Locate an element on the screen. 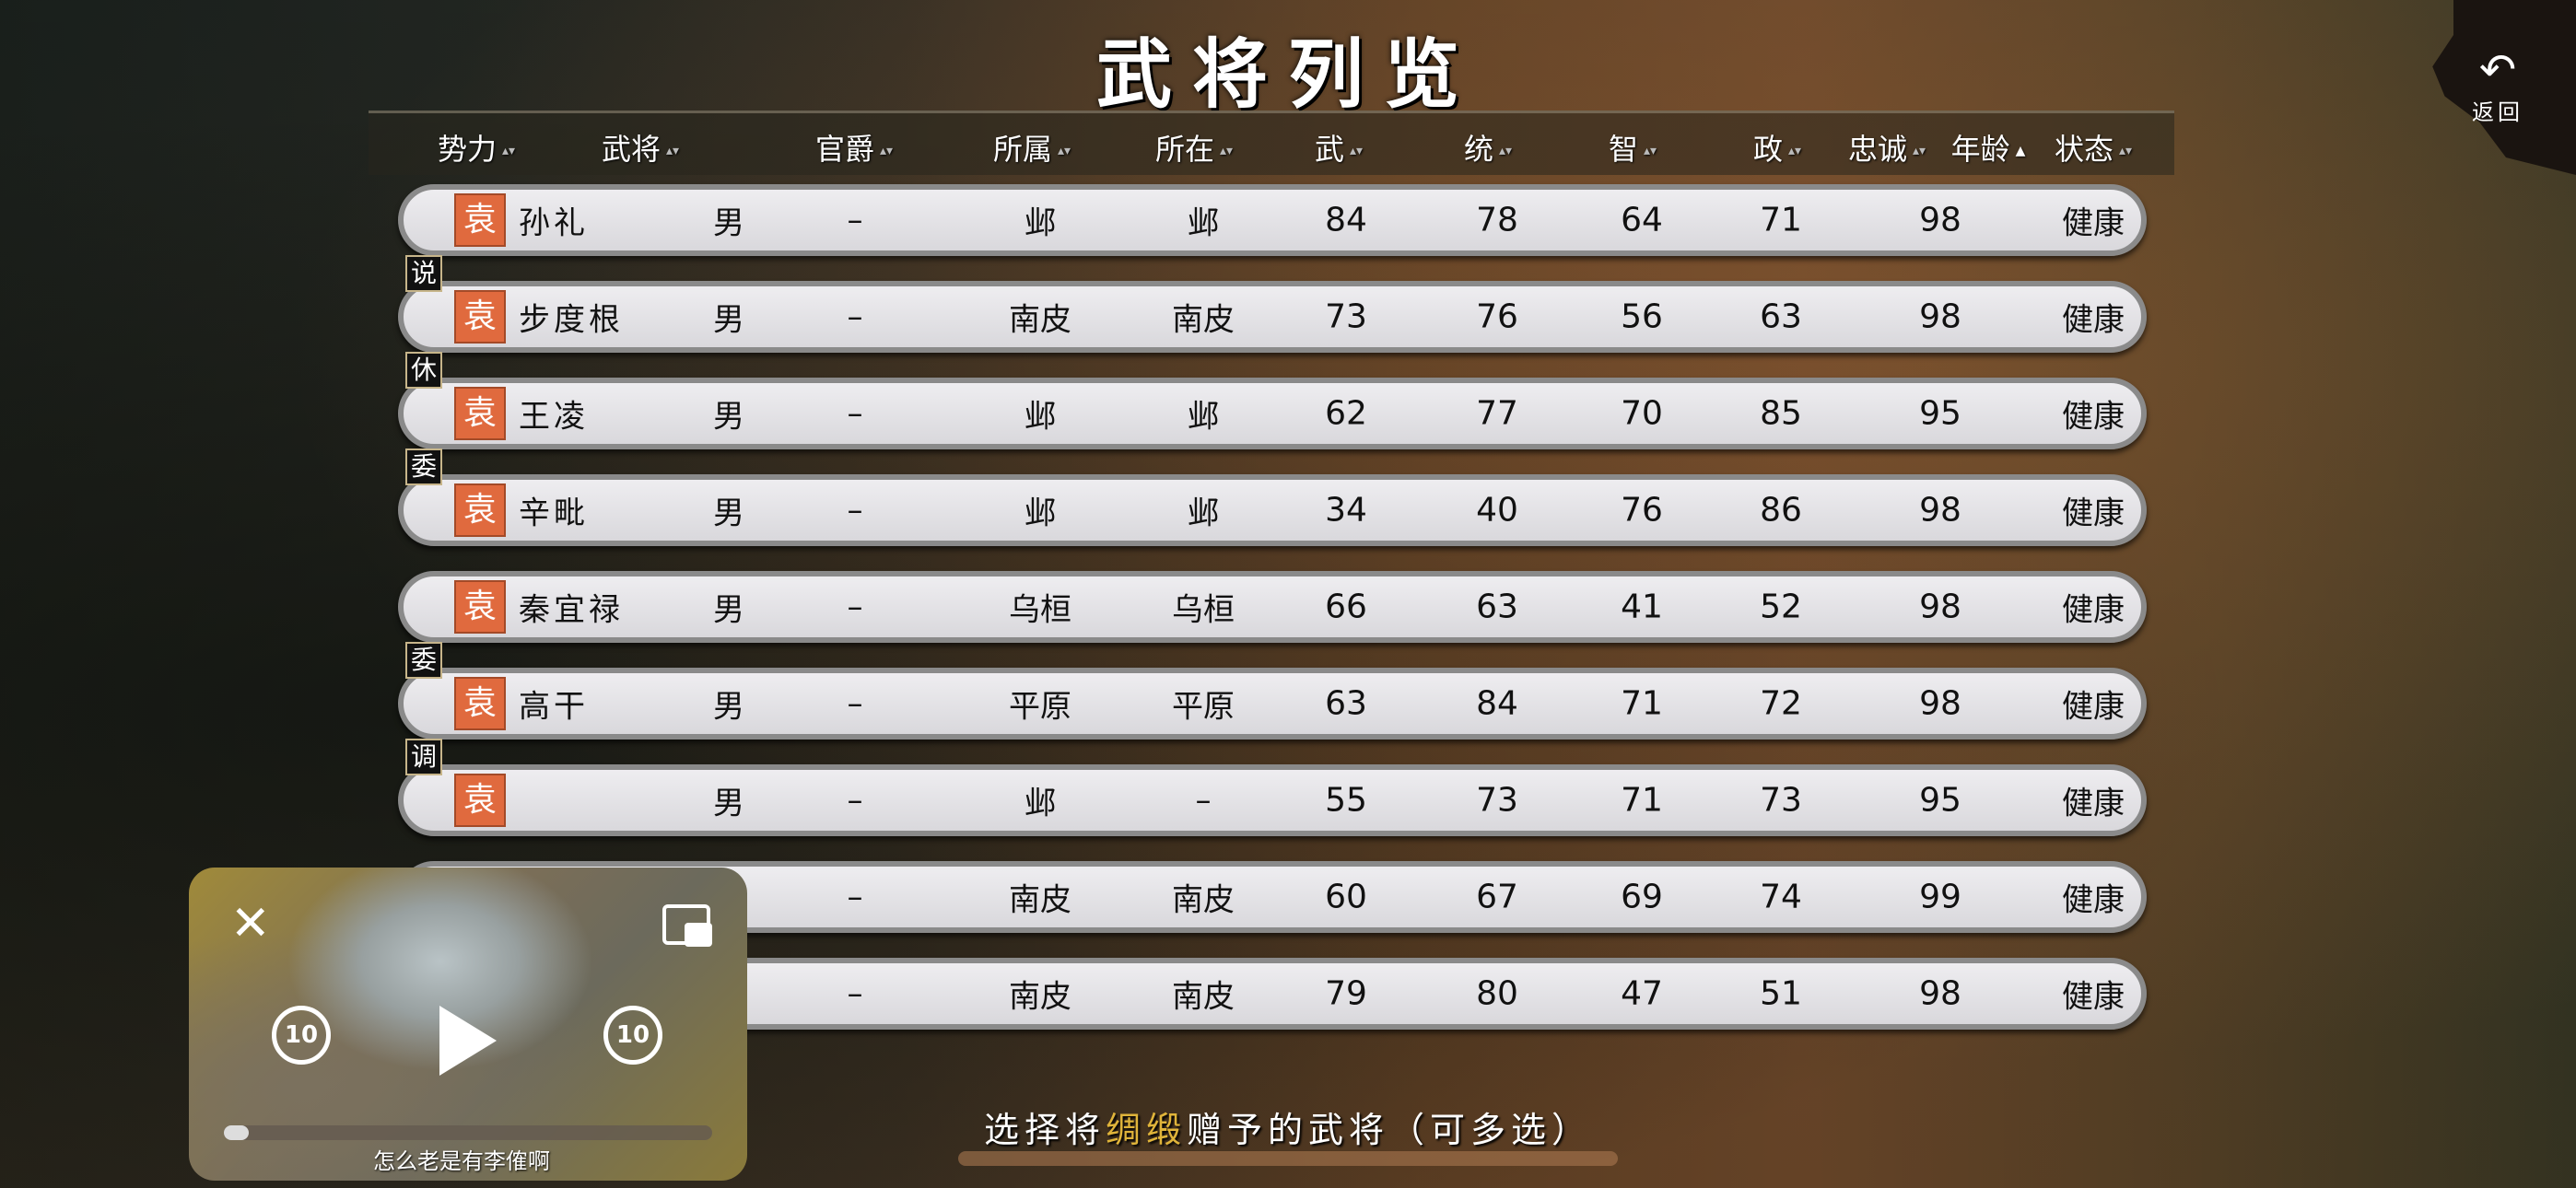 This screenshot has width=2576, height=1188. column-label: 官爵 is located at coordinates (844, 149).